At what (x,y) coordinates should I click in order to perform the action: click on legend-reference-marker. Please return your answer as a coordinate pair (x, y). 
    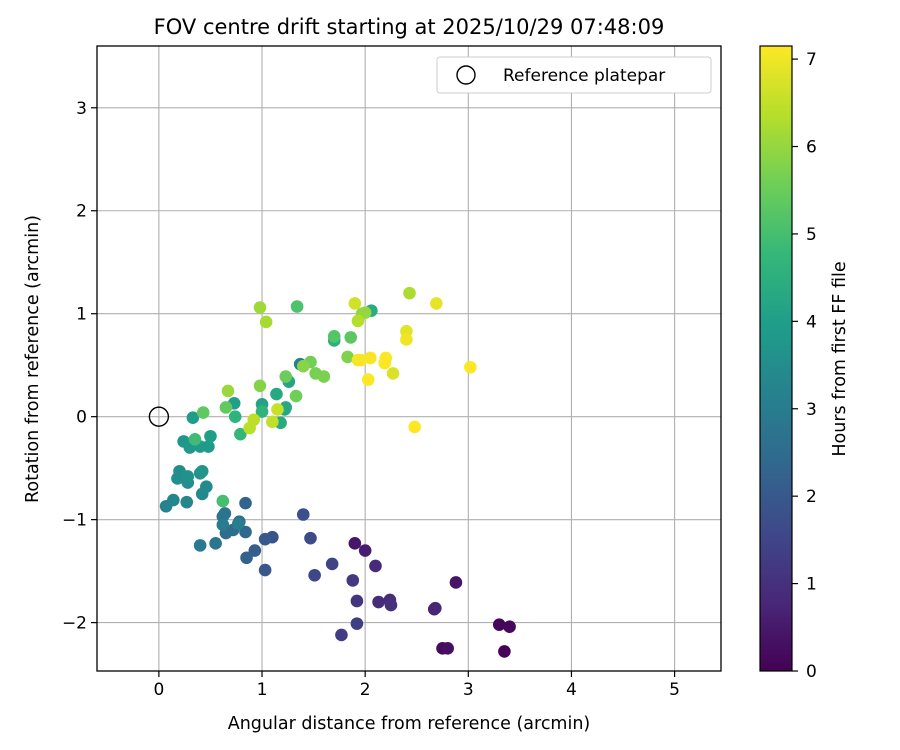
    Looking at the image, I should click on (466, 75).